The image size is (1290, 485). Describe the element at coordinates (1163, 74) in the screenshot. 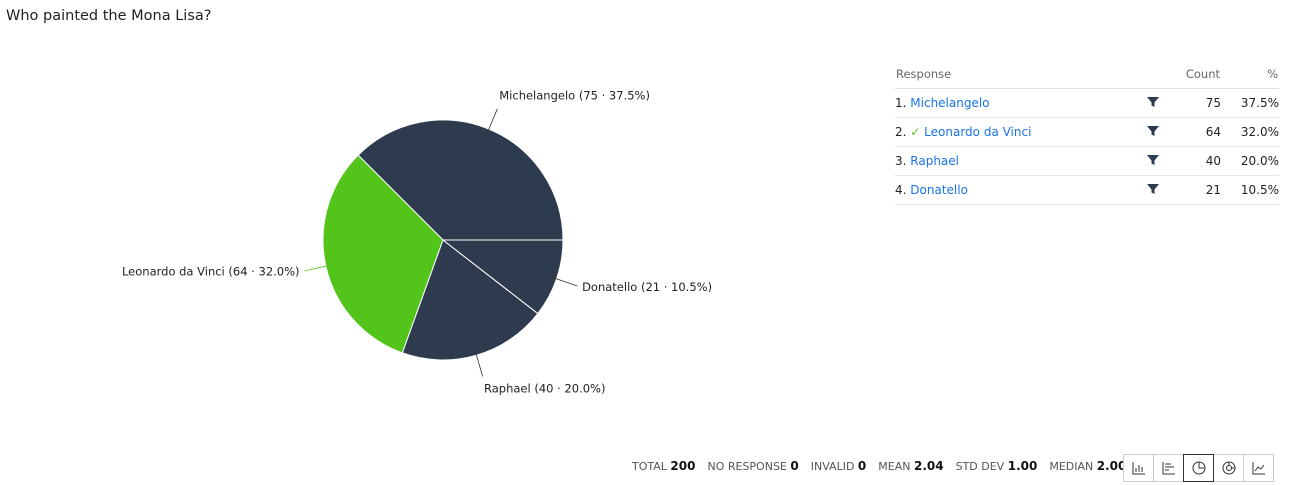

I see `header-cell` at that location.